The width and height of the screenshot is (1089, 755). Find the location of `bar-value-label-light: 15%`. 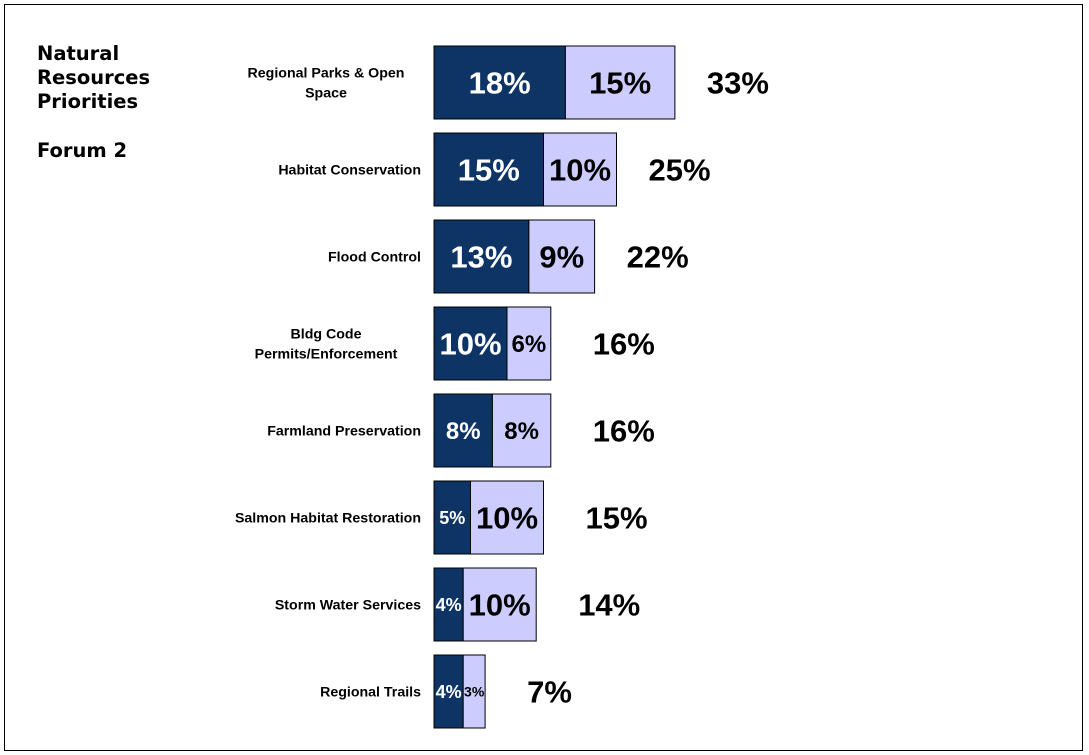

bar-value-label-light: 15% is located at coordinates (620, 83).